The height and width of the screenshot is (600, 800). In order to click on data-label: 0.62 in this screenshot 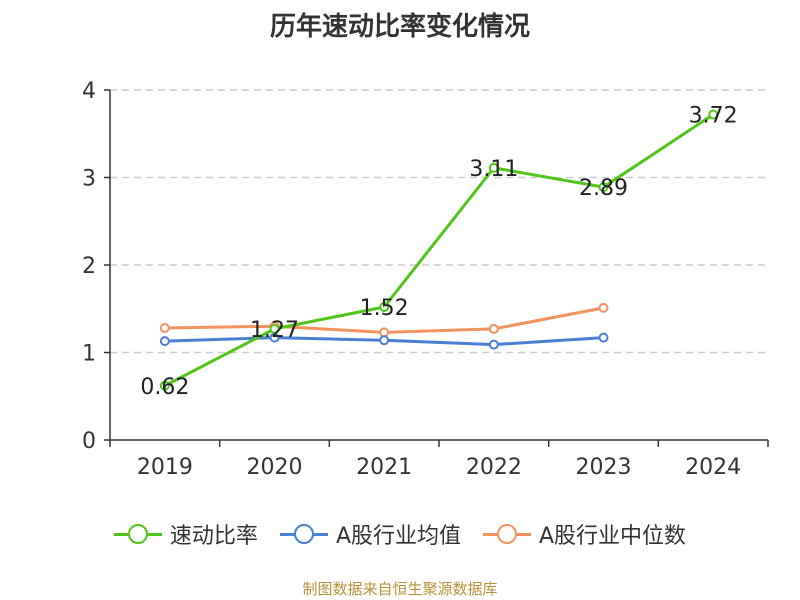, I will do `click(164, 387)`.